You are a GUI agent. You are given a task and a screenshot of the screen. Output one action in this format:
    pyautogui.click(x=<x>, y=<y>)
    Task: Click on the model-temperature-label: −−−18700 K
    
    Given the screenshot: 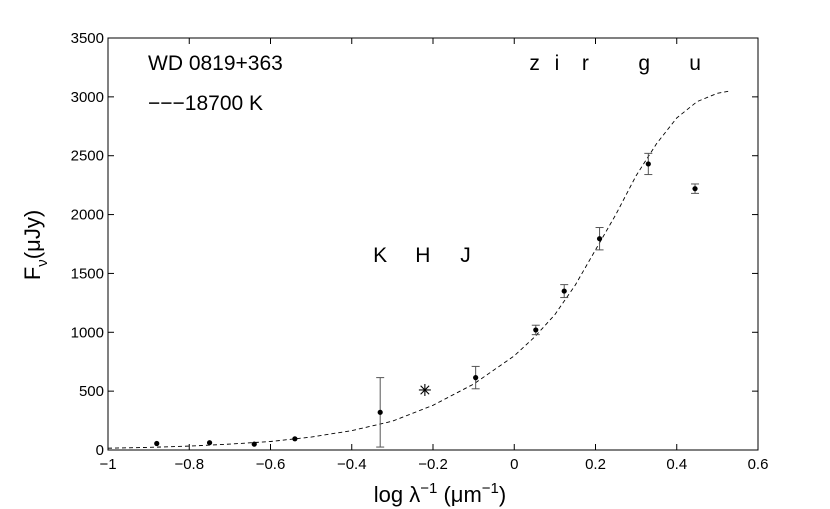 What is the action you would take?
    pyautogui.click(x=205, y=103)
    